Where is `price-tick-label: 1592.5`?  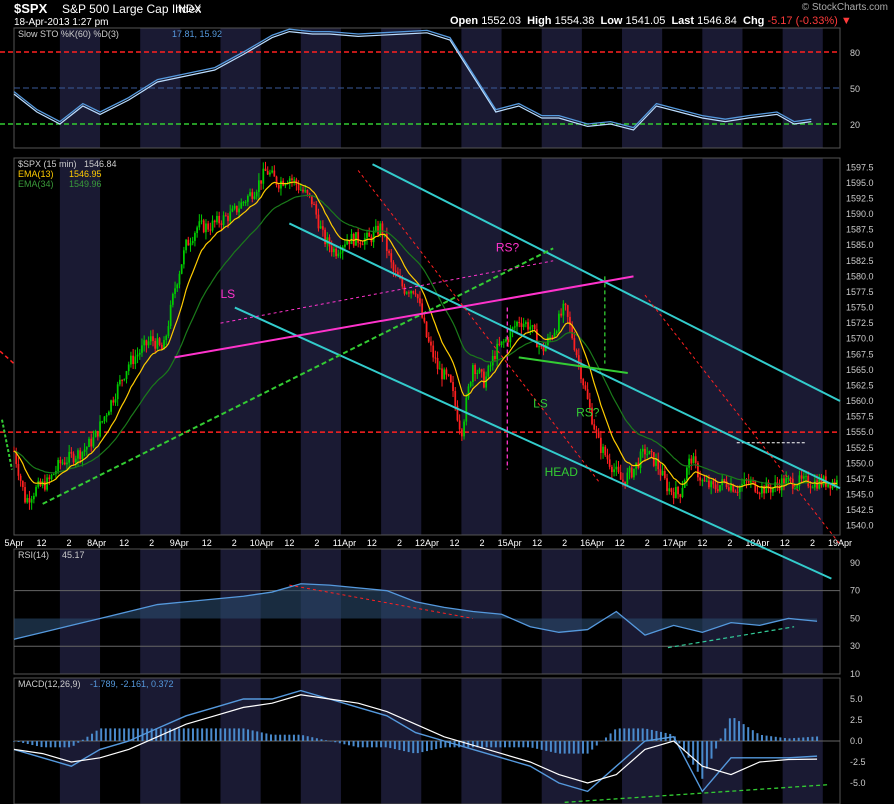
price-tick-label: 1592.5 is located at coordinates (860, 199).